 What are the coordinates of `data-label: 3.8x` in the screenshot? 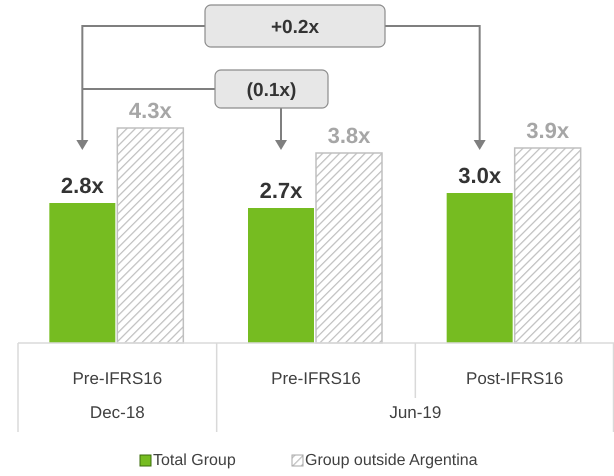 It's located at (350, 135).